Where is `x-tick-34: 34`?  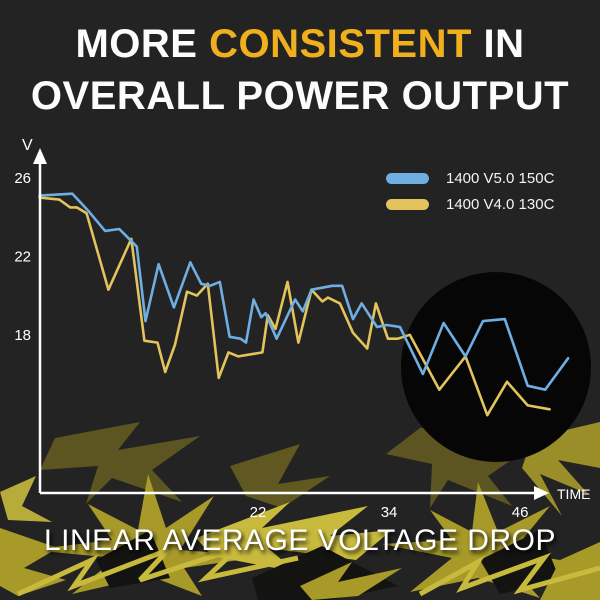 x-tick-34: 34 is located at coordinates (389, 512).